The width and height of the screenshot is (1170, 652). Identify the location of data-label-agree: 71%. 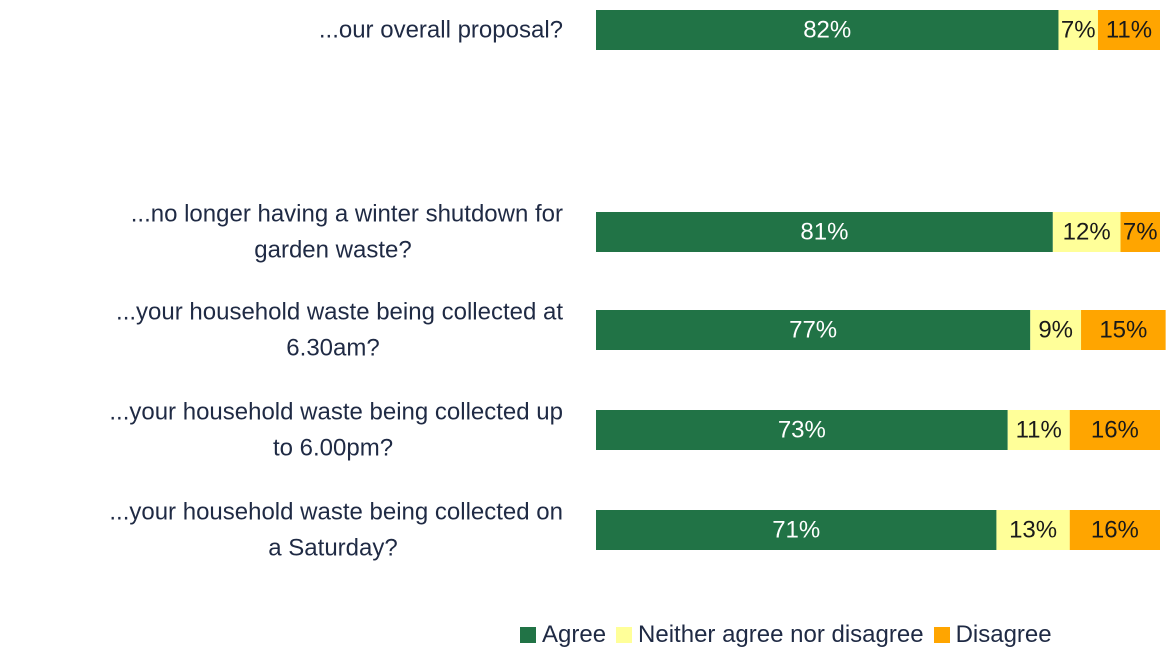
(796, 530).